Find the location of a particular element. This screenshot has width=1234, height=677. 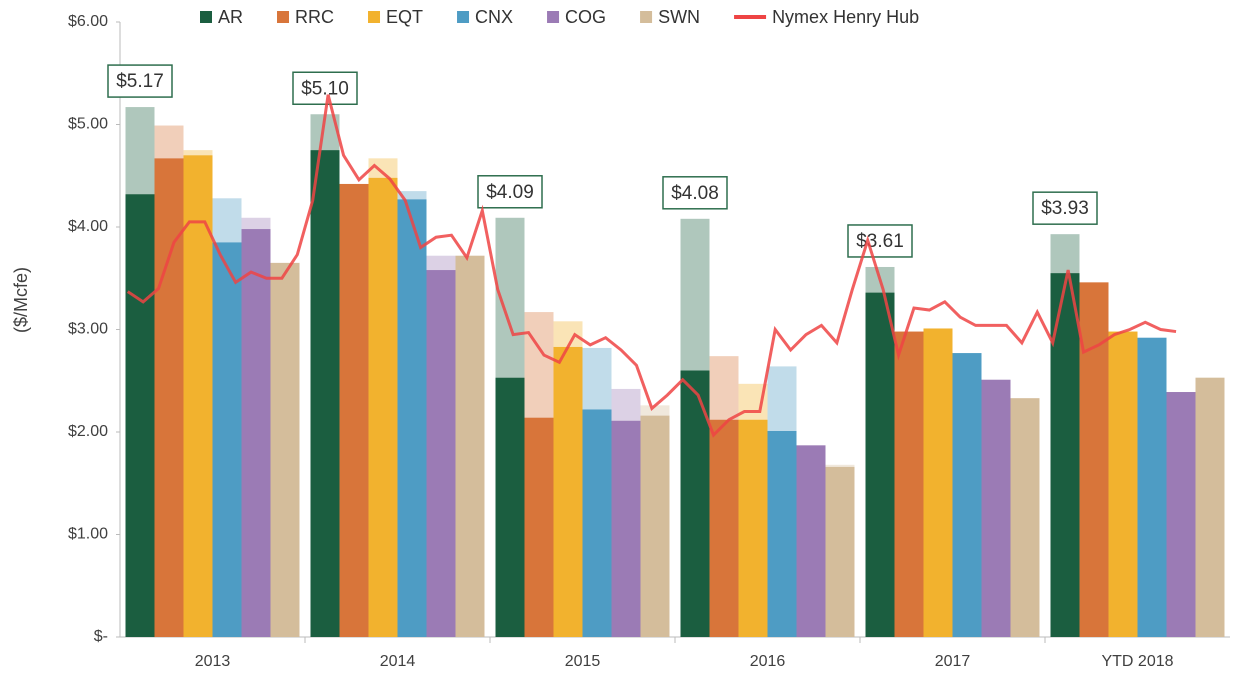

y-tick-label: $1.00 is located at coordinates (88, 534).